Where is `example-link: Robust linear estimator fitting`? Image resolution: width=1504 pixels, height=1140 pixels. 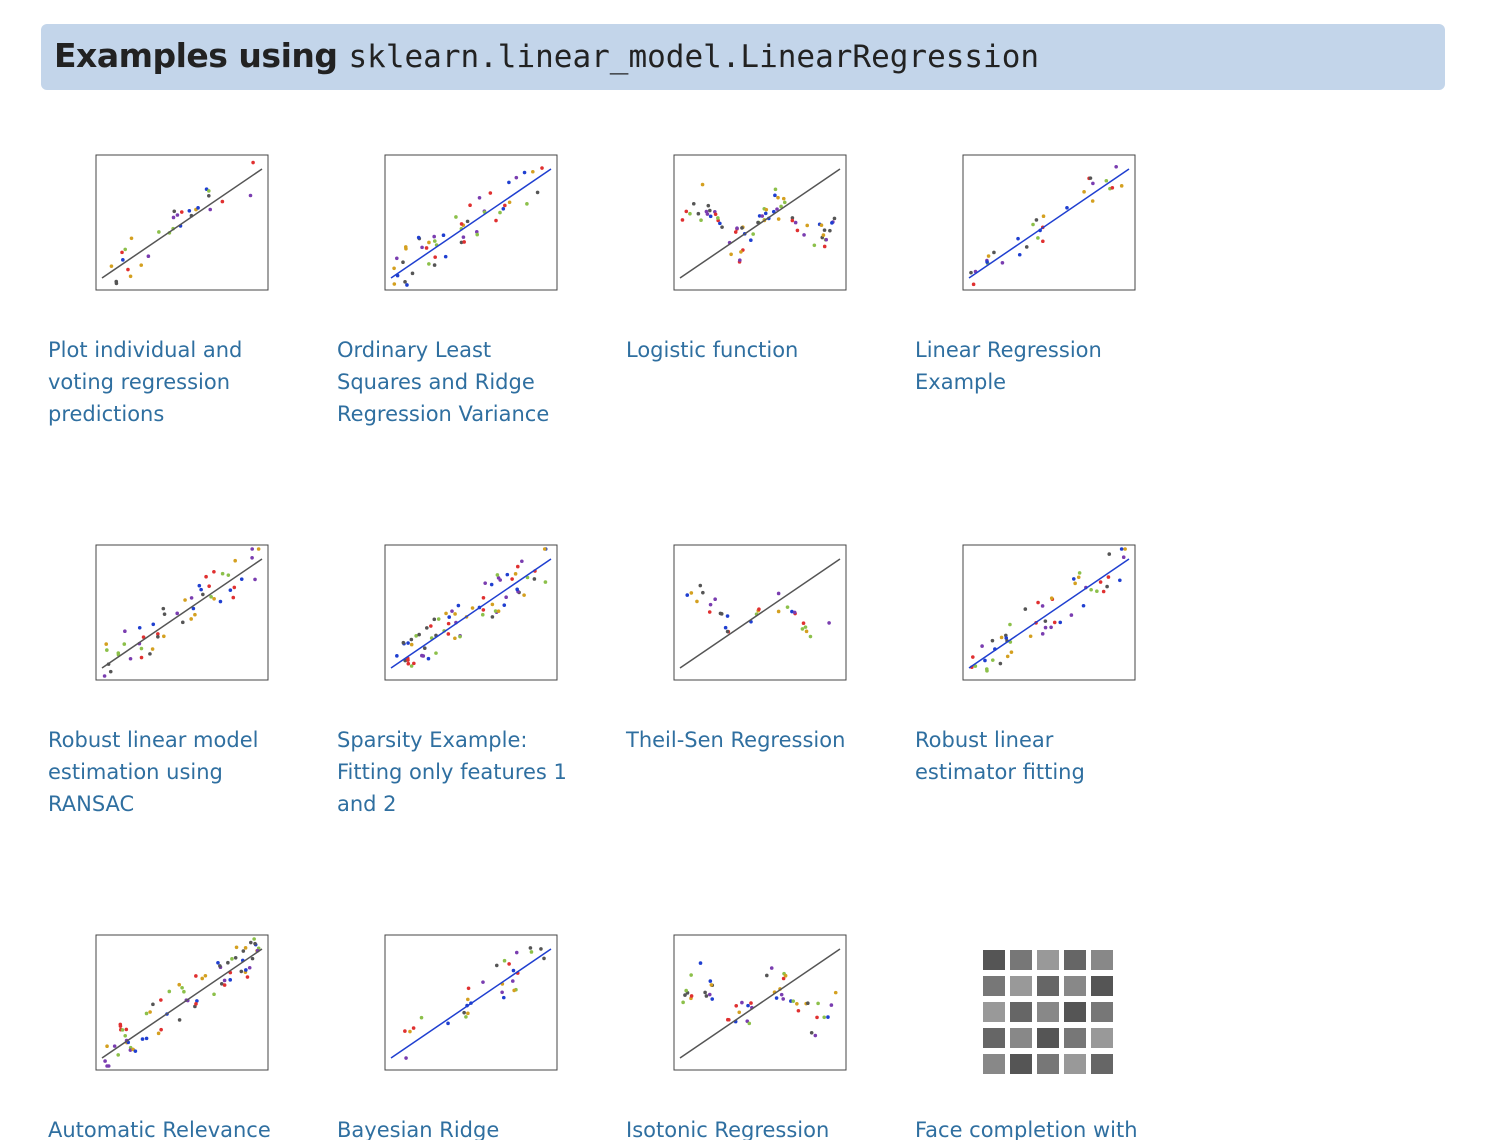 example-link: Robust linear estimator fitting is located at coordinates (1000, 756).